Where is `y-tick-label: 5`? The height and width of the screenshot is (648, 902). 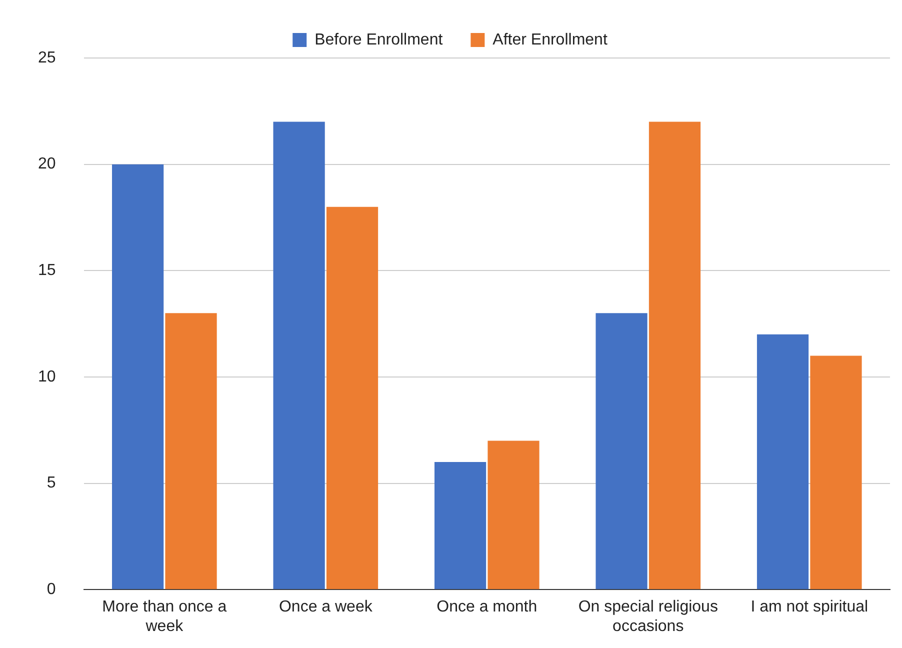 y-tick-label: 5 is located at coordinates (51, 483).